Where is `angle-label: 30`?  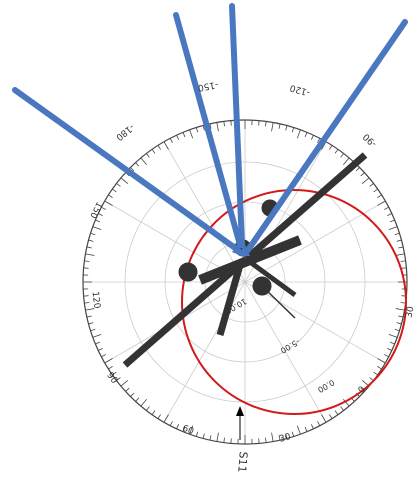 angle-label: 30 is located at coordinates (285, 438).